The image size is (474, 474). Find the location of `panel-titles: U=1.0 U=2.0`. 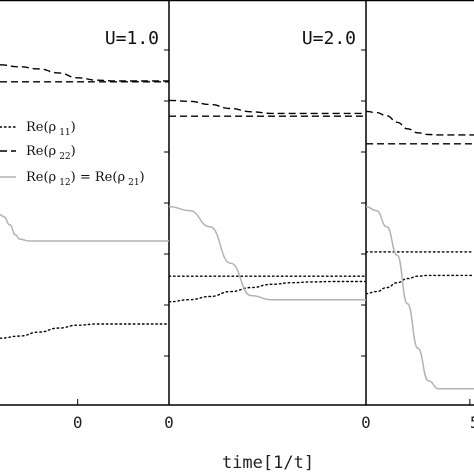

panel-titles: U=1.0 U=2.0 is located at coordinates (230, 38).